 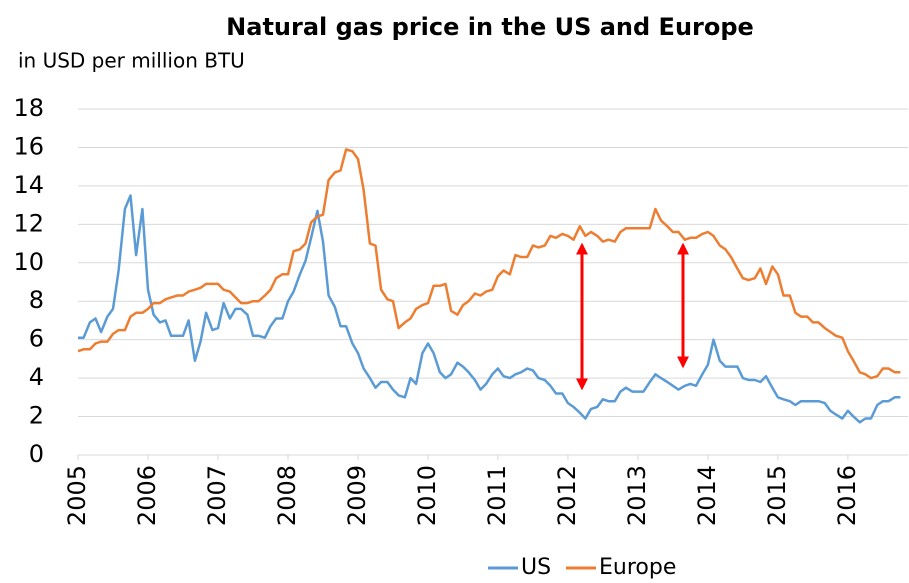 What do you see at coordinates (637, 567) in the screenshot?
I see `legend-label: Europe` at bounding box center [637, 567].